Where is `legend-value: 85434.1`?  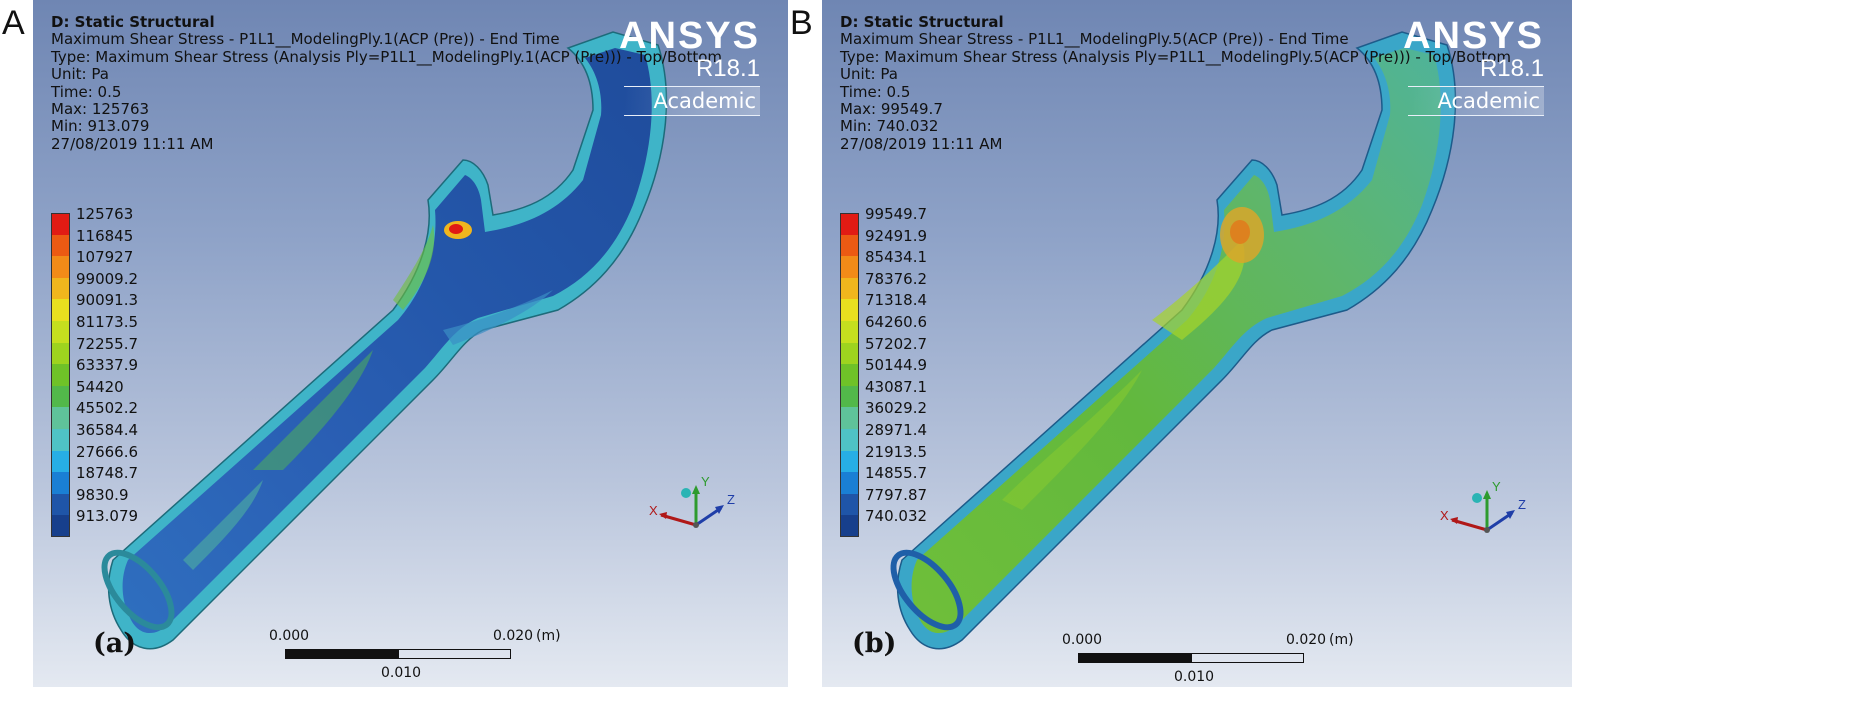
legend-value: 85434.1 is located at coordinates (896, 257).